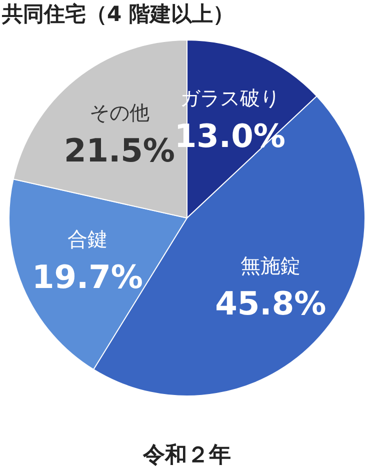 This screenshot has width=366, height=476. What do you see at coordinates (270, 265) in the screenshot?
I see `slice-label: 無施錠` at bounding box center [270, 265].